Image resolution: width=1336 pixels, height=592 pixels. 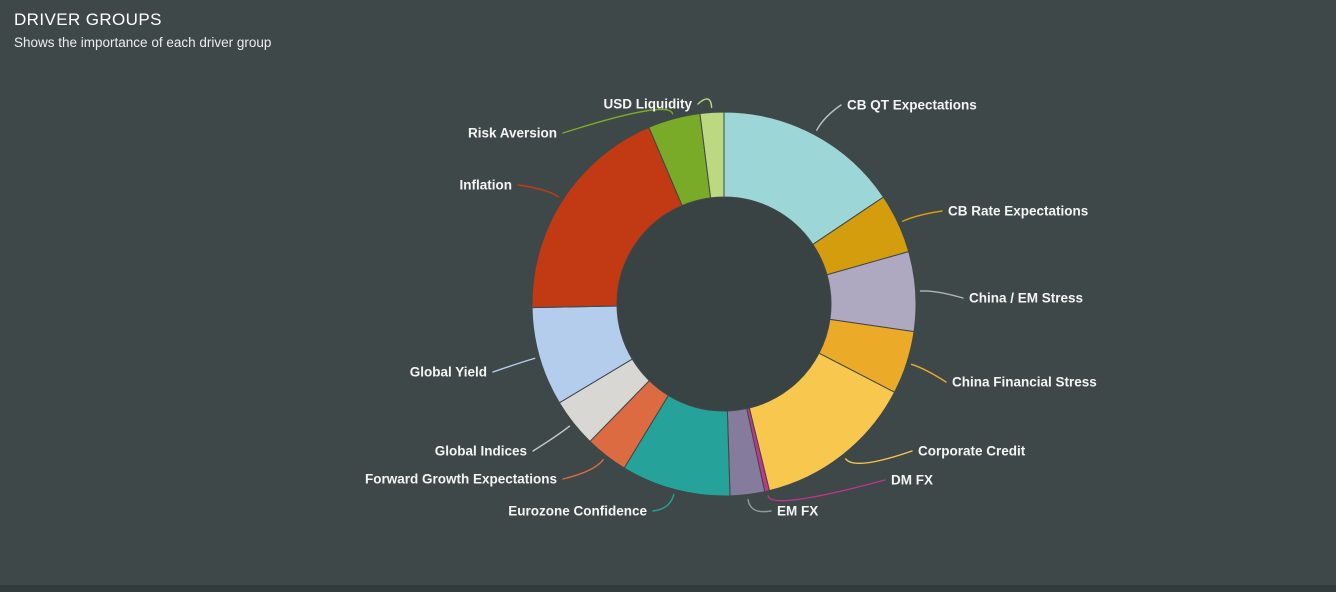 What do you see at coordinates (481, 451) in the screenshot?
I see `slice-label-global-indices: Global Indices` at bounding box center [481, 451].